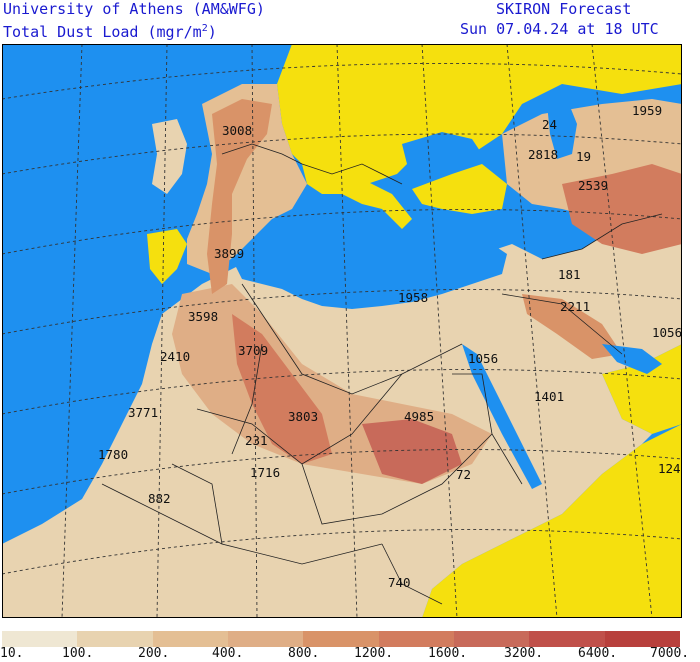 This screenshot has height=662, width=700. I want to click on concentration-label: 3803, so click(303, 416).